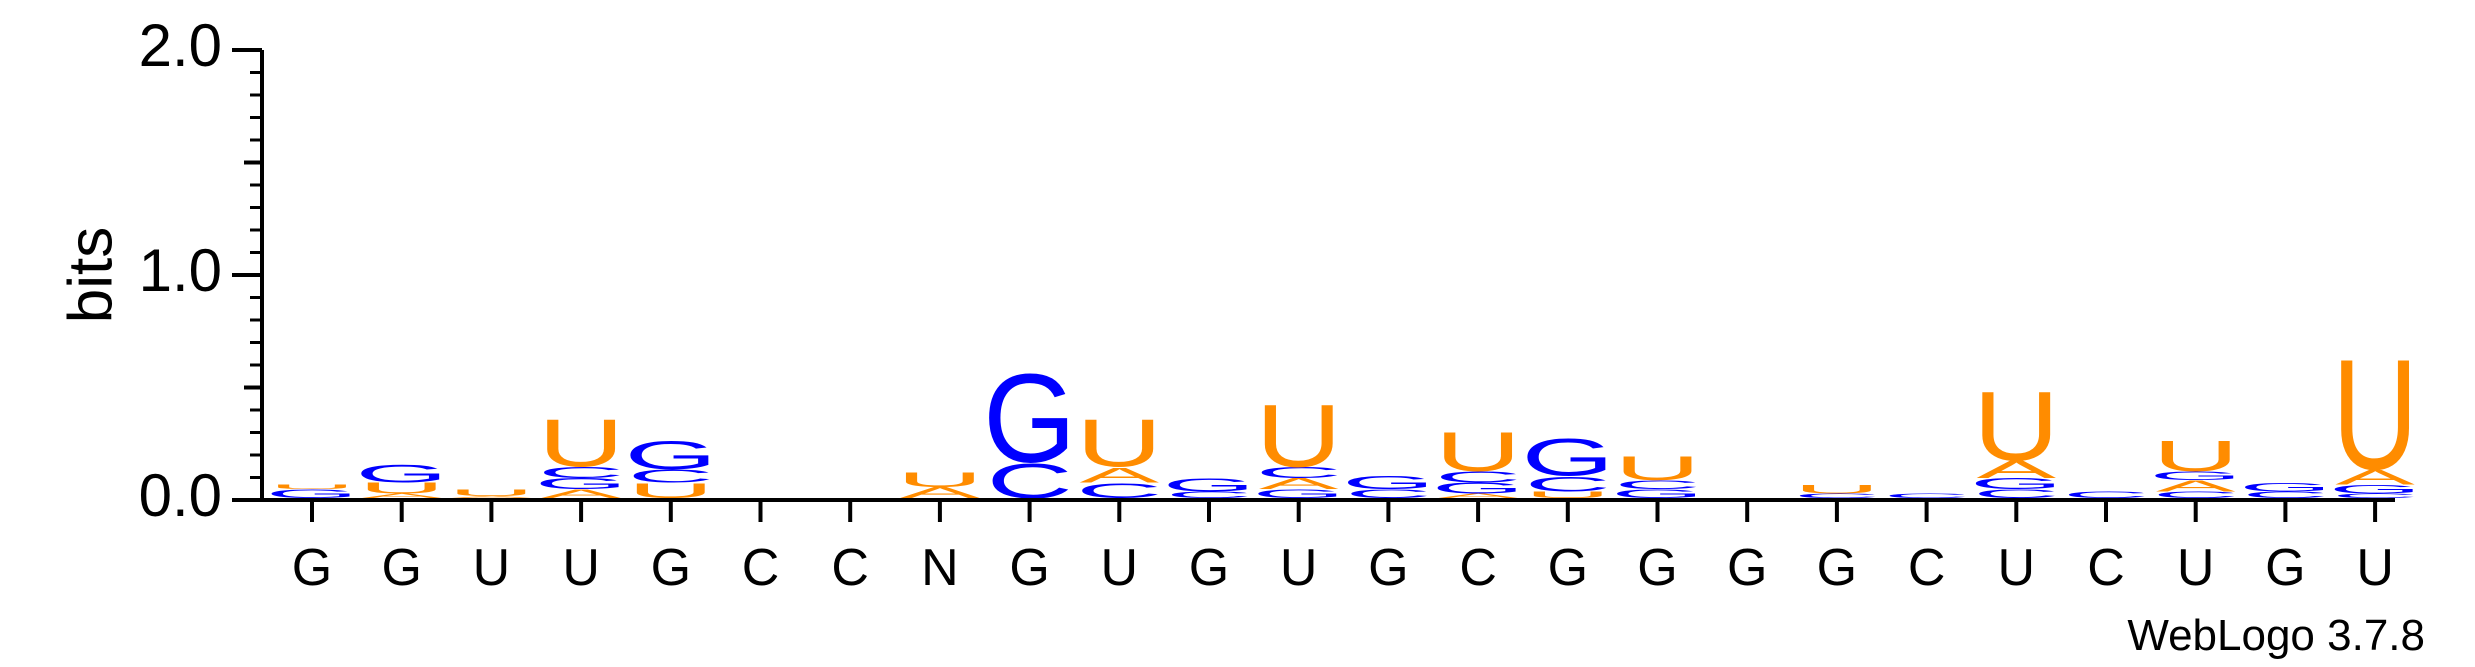  I want to click on y-tick-label: 1.0, so click(180, 270).